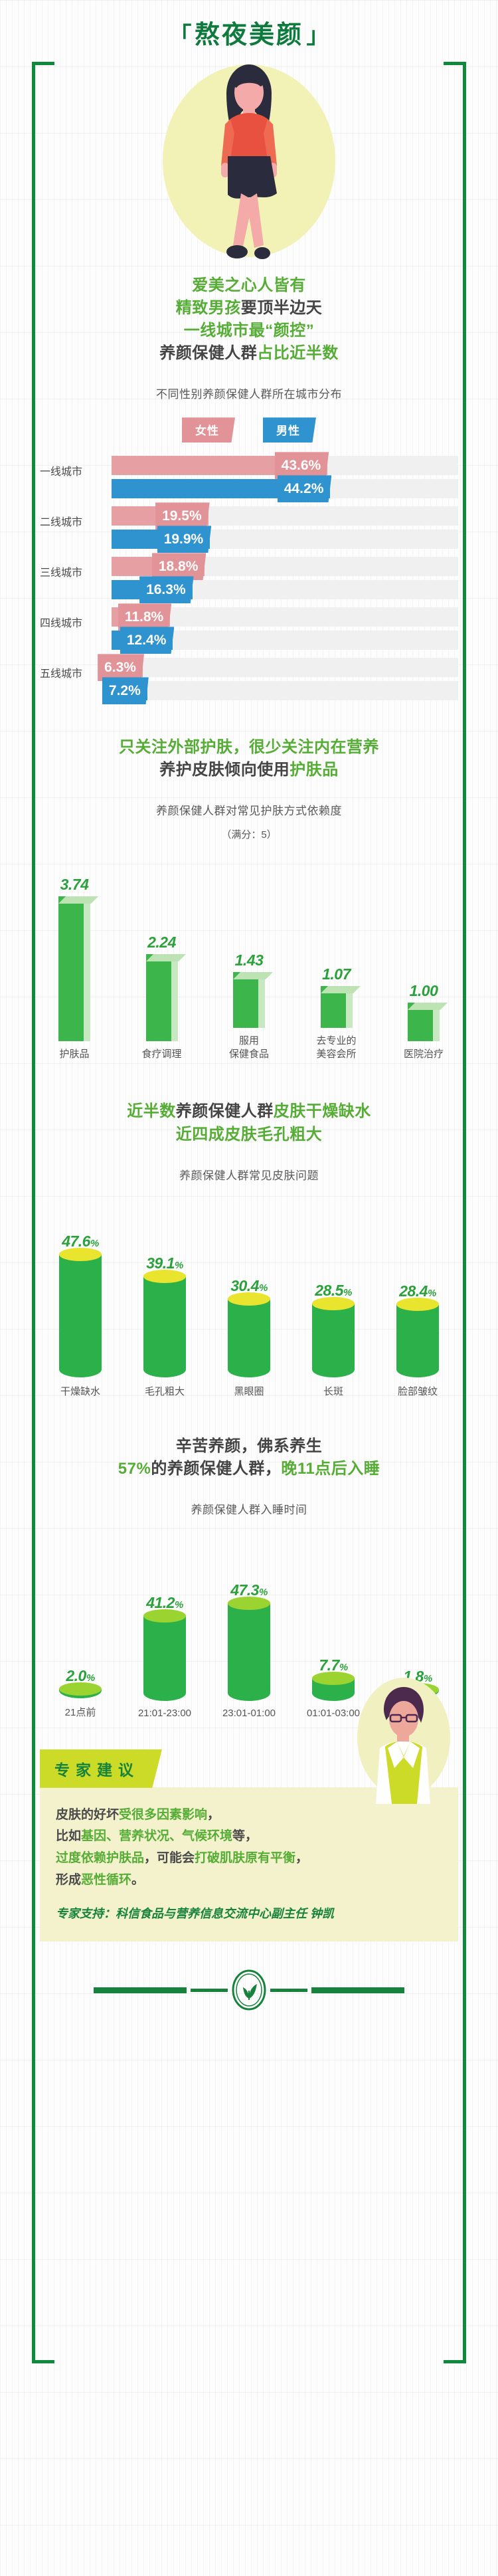 The width and height of the screenshot is (498, 2576). What do you see at coordinates (61, 573) in the screenshot?
I see `bar-group-label: 三线城市` at bounding box center [61, 573].